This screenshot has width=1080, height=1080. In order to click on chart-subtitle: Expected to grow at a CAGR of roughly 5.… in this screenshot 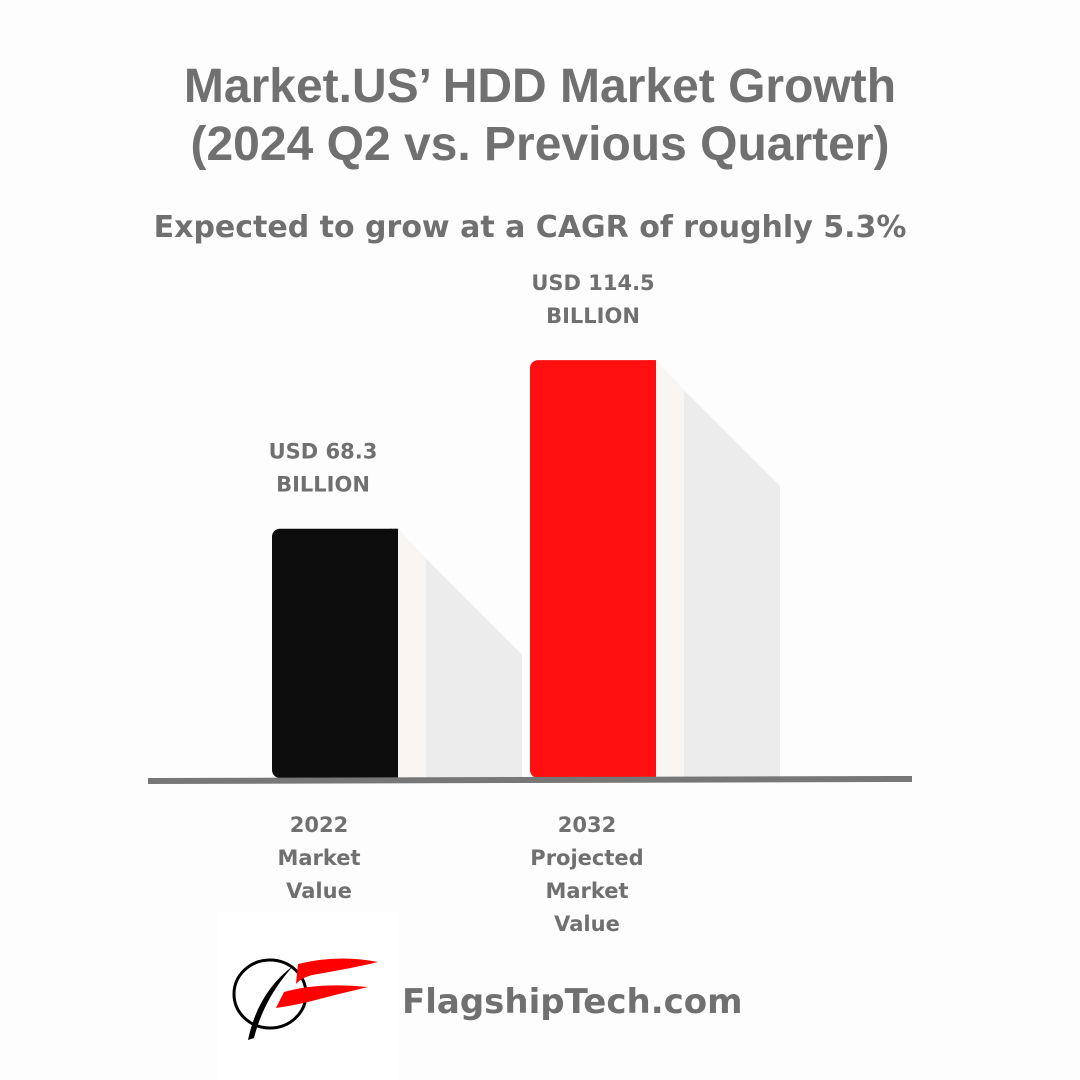, I will do `click(530, 227)`.